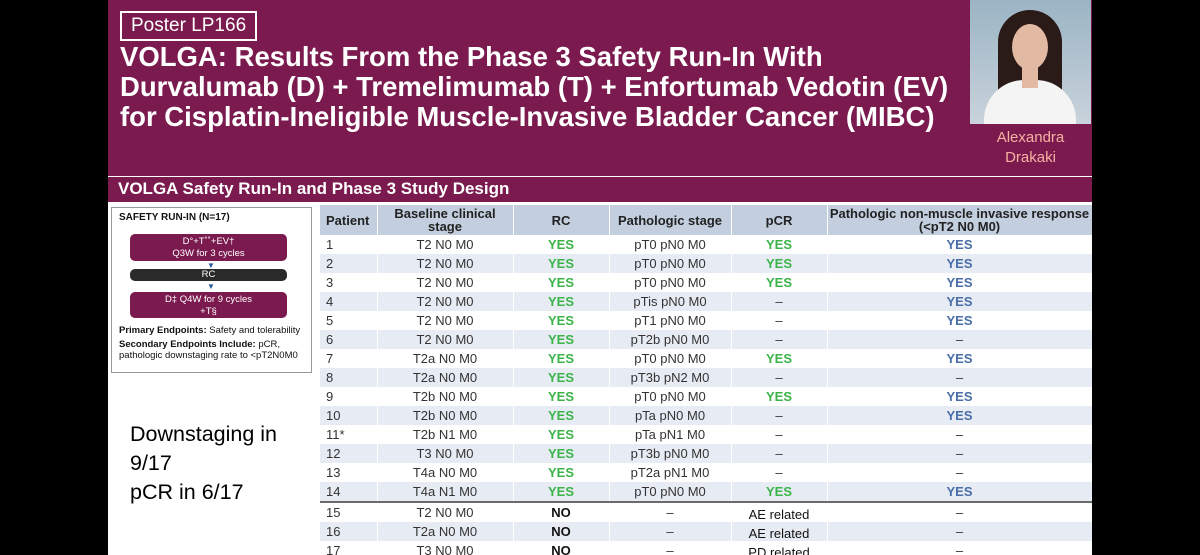  I want to click on col-header-baseline-stage: Baseline clinical stage, so click(445, 220).